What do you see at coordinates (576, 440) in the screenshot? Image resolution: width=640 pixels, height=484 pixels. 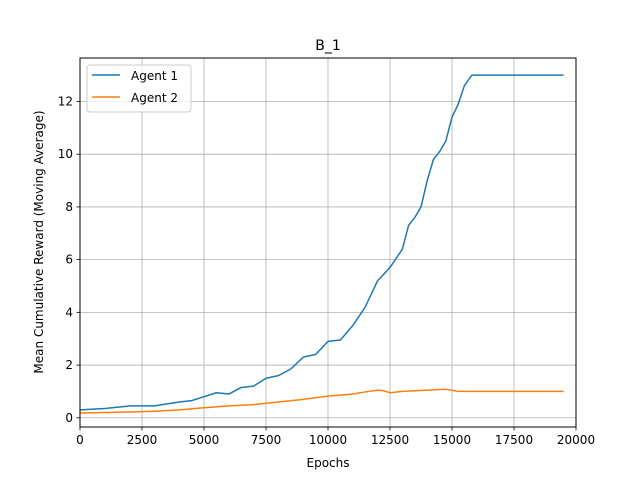 I see `x-tick-label: 20000` at bounding box center [576, 440].